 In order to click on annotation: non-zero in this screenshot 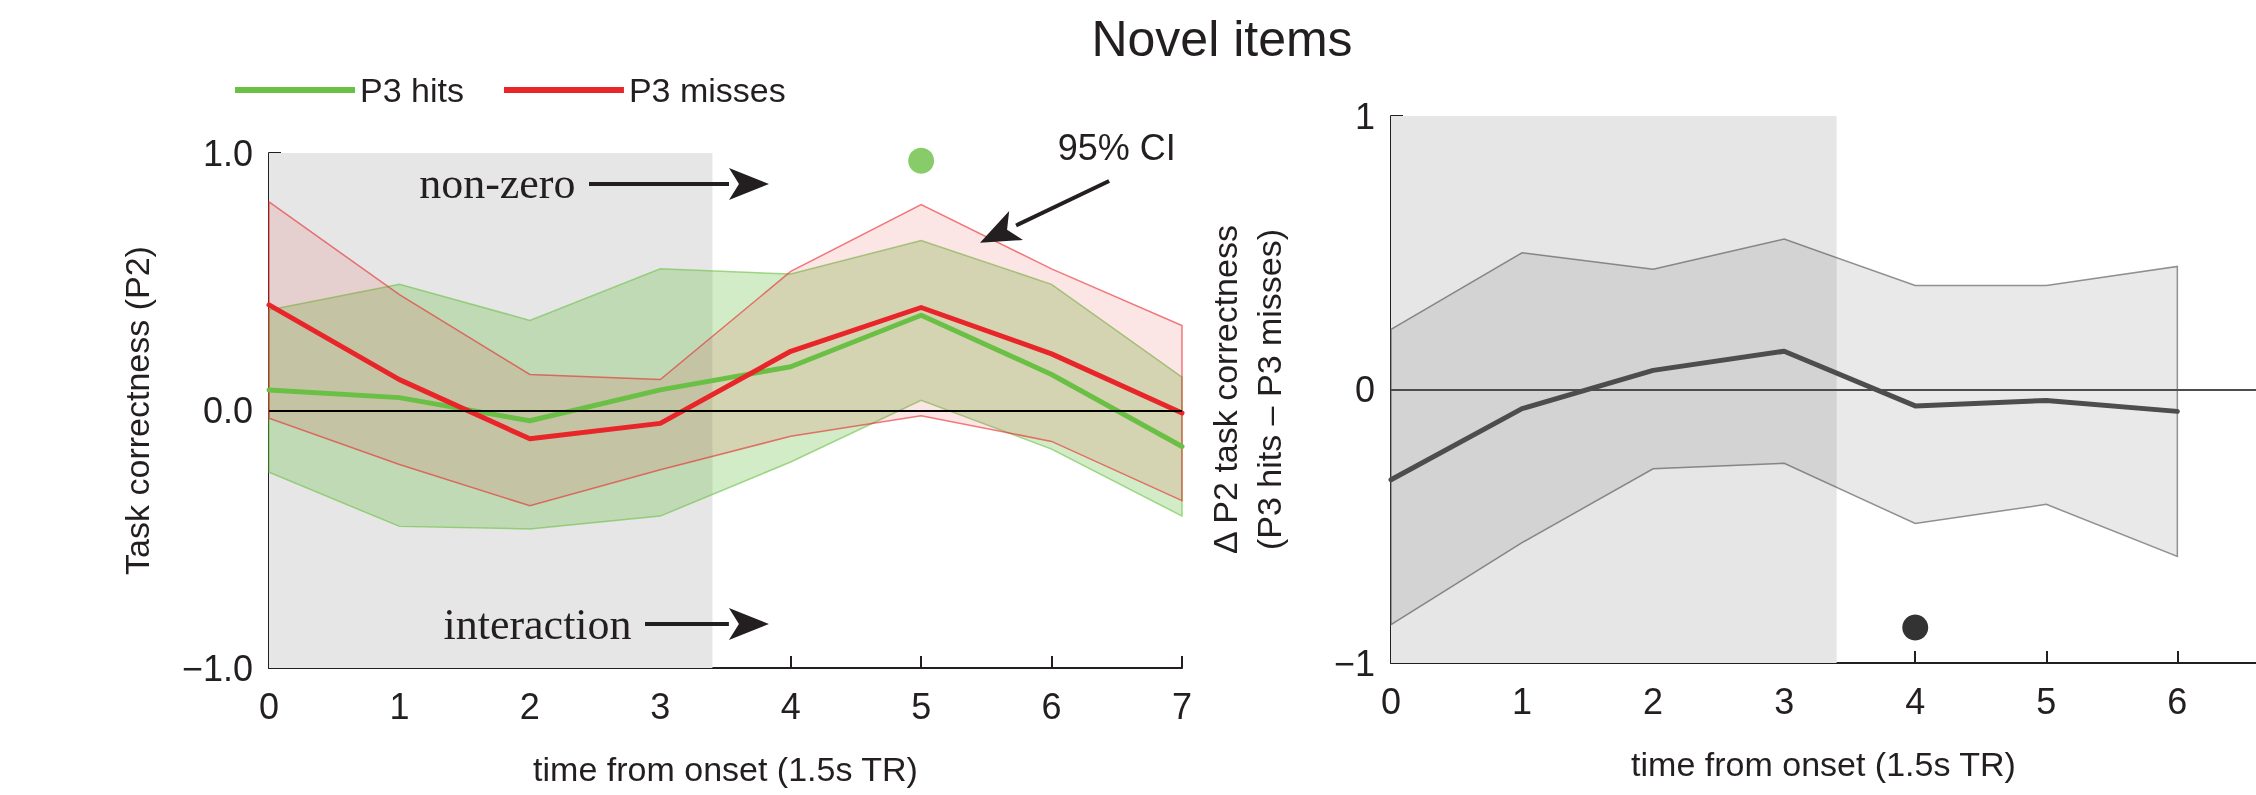, I will do `click(497, 184)`.